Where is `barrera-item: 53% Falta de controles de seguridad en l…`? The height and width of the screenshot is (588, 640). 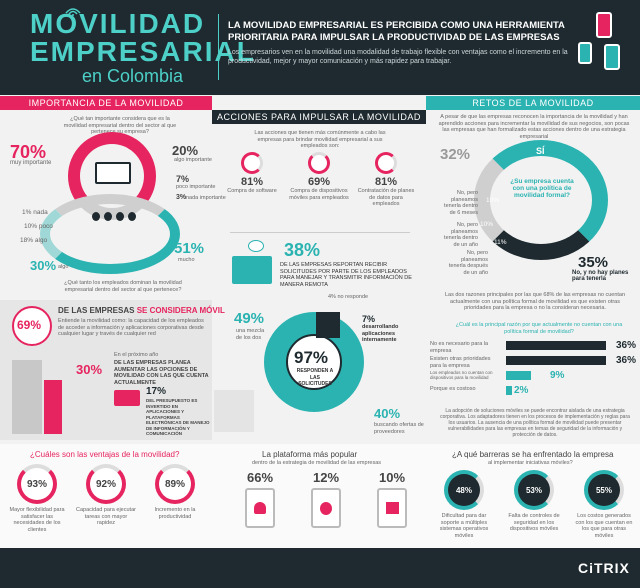
barrera-item: 53% Falta de controles de seguridad en l… is located at coordinates (534, 504).